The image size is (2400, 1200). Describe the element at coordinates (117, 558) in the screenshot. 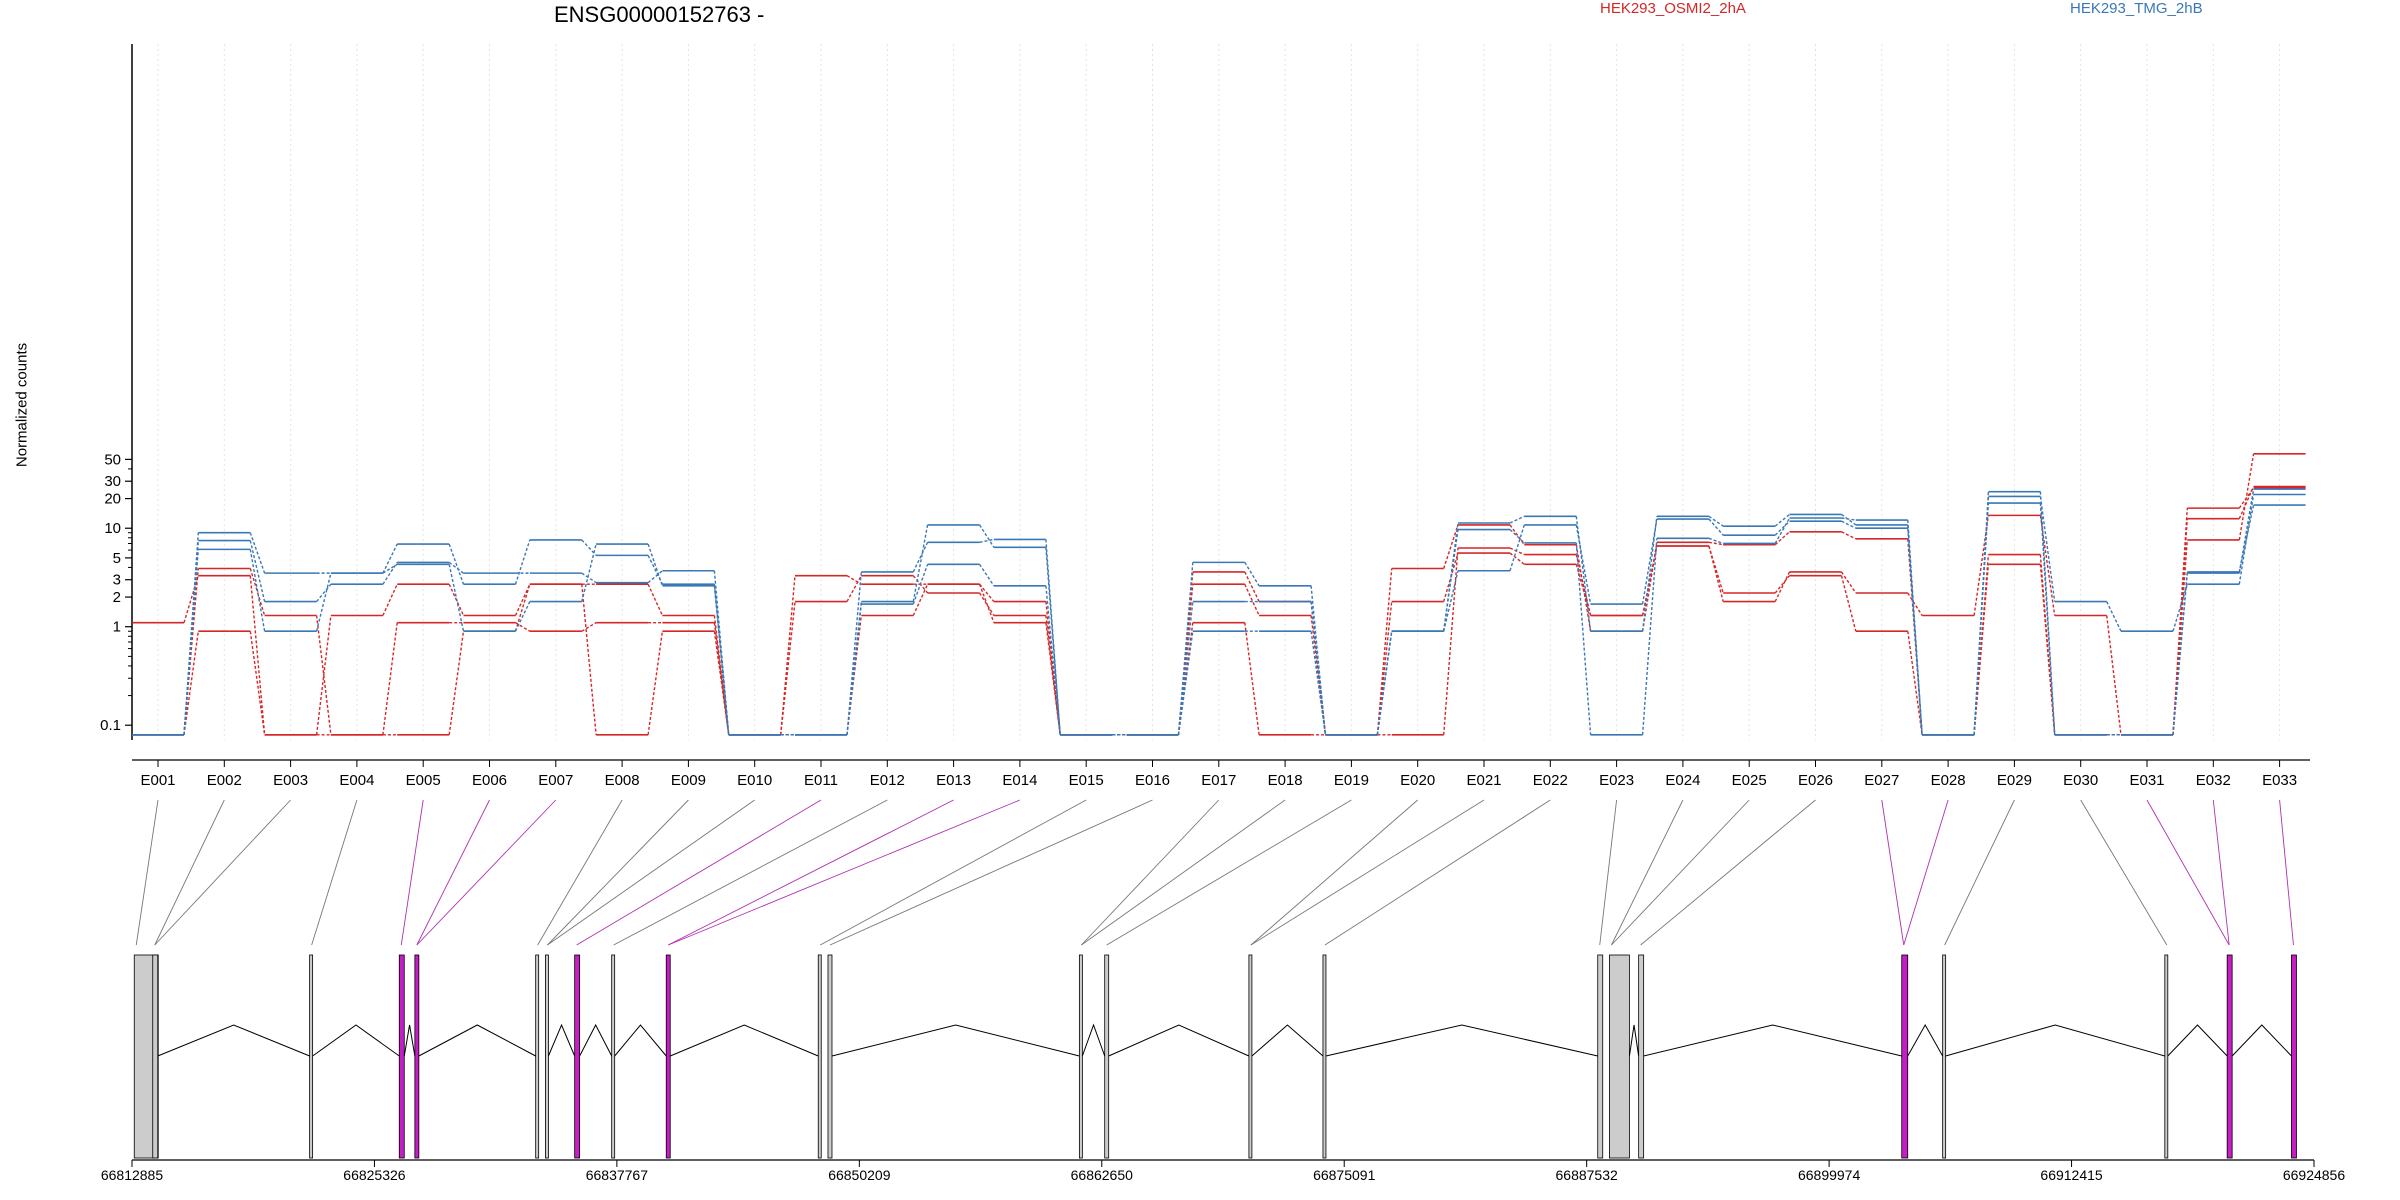

I see `y-tick-label: 5` at that location.